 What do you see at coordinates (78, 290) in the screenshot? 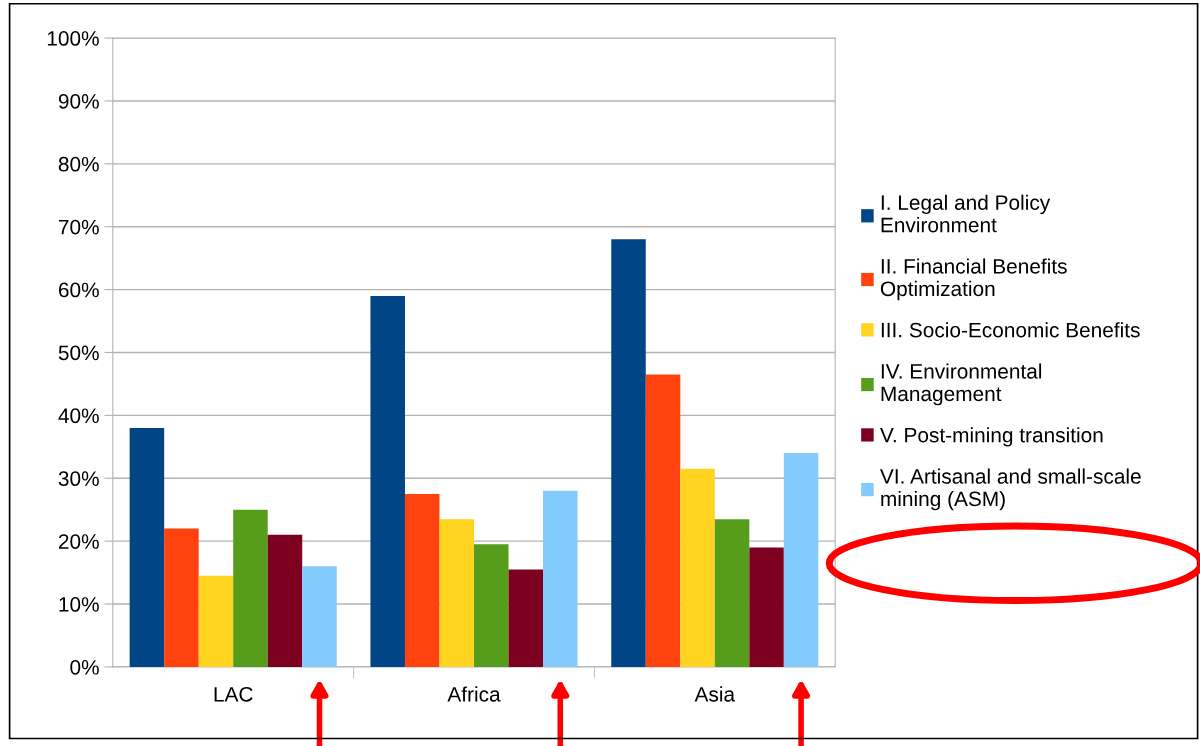
I see `y-tick-label: 60%` at bounding box center [78, 290].